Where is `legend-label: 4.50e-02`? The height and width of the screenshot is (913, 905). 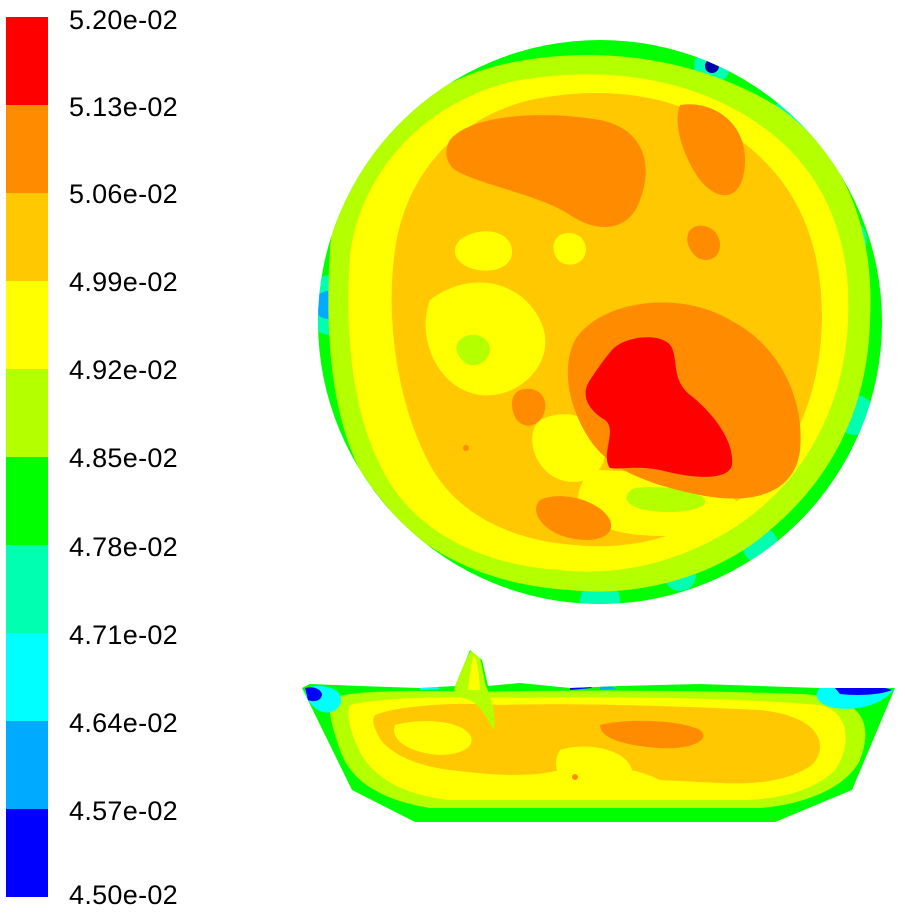
legend-label: 4.50e-02 is located at coordinates (123, 895).